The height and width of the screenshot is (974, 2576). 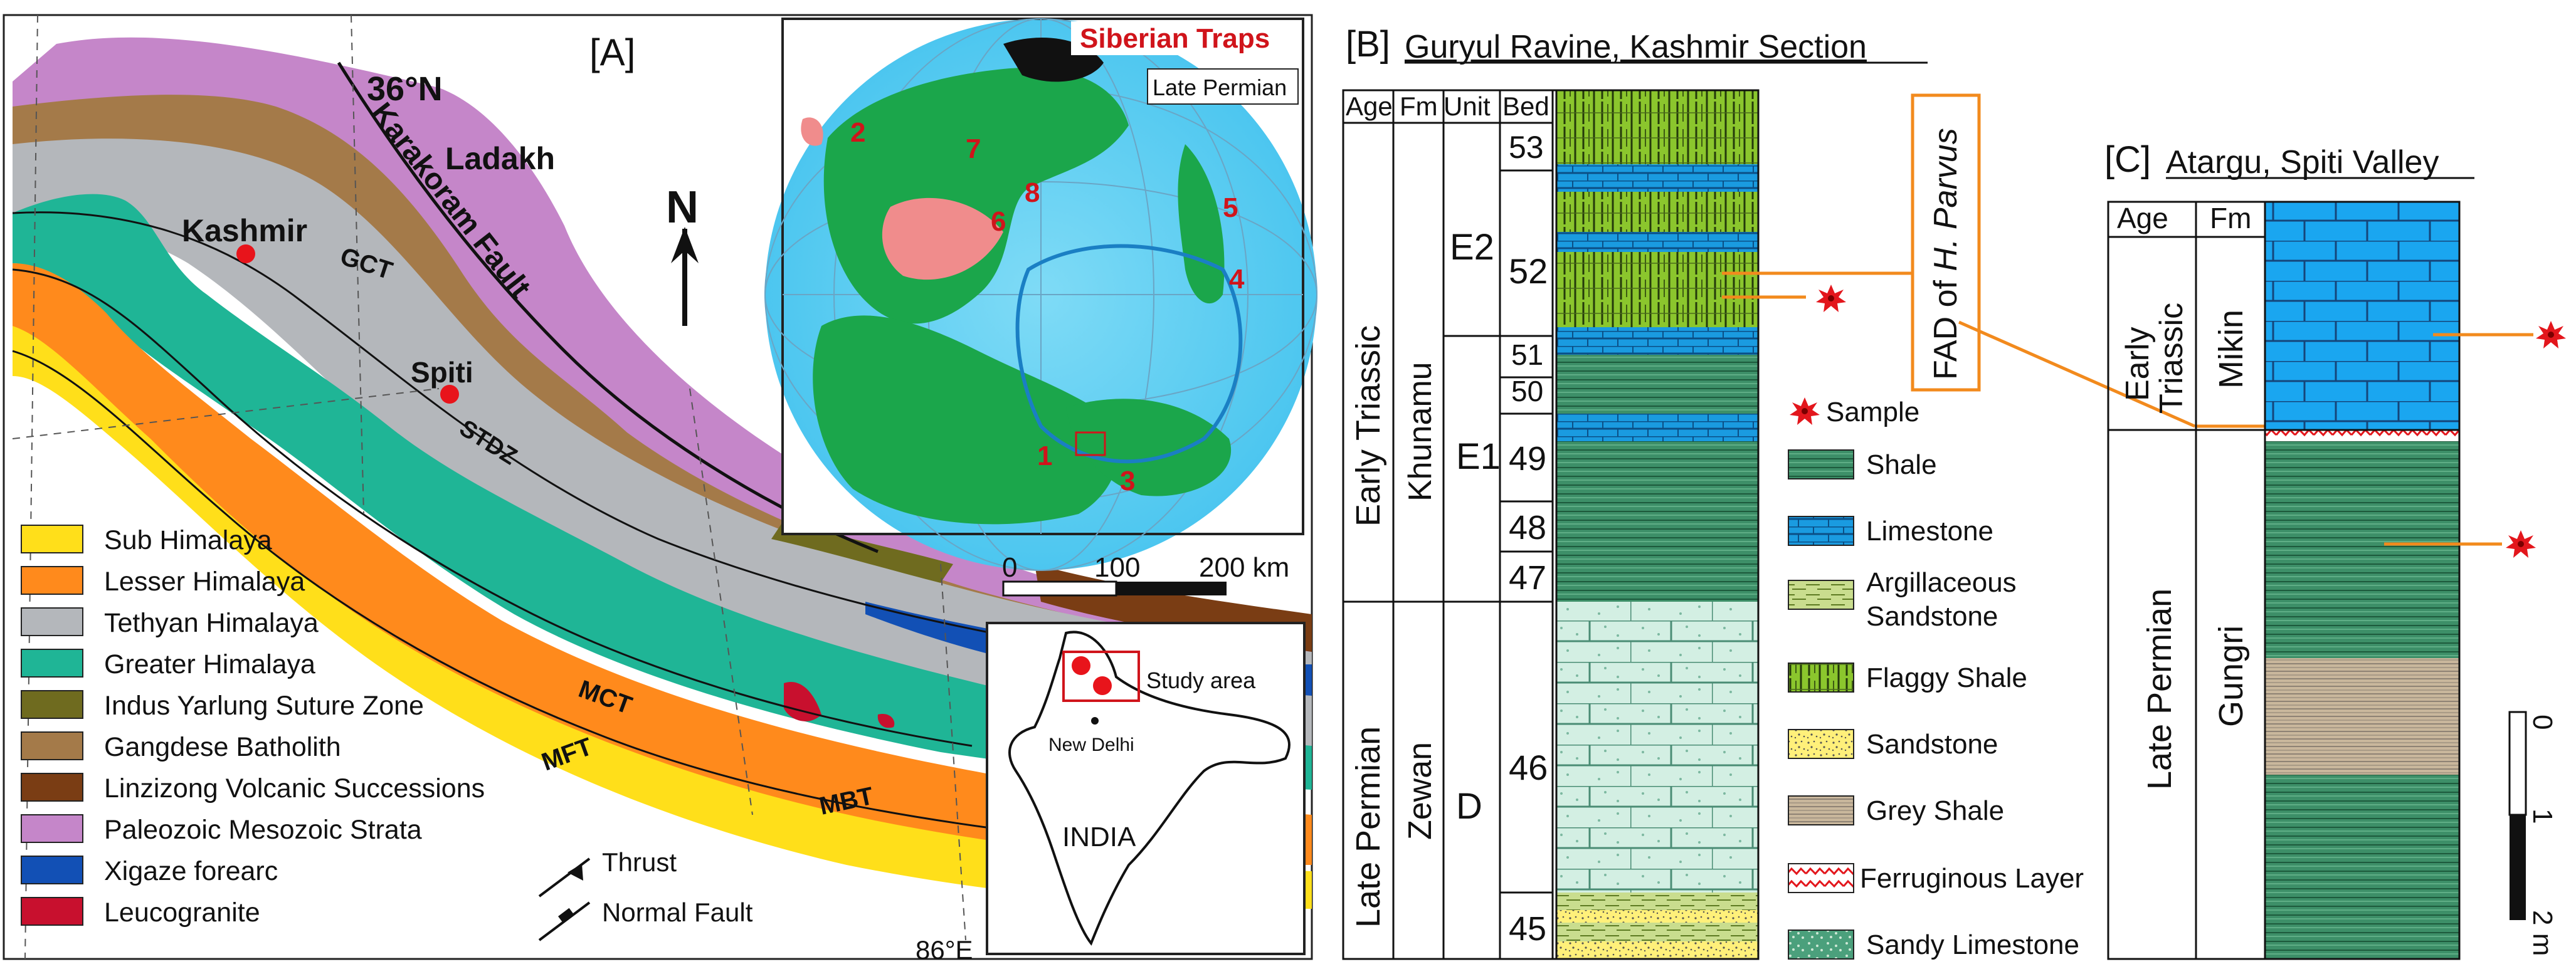 I want to click on thrust-symbol, so click(x=575, y=872).